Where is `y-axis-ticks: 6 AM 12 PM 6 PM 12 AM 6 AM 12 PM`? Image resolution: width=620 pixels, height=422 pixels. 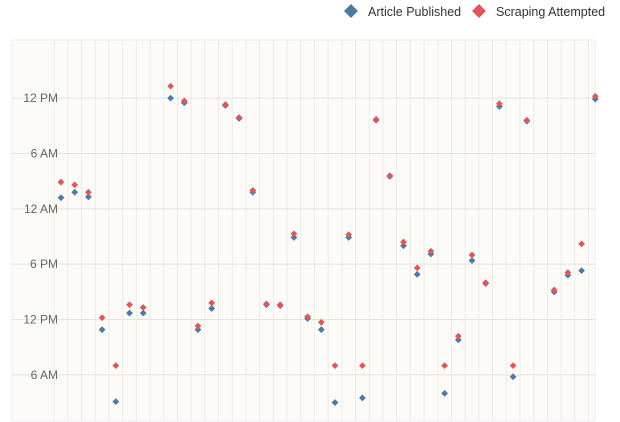 y-axis-ticks: 6 AM 12 PM 6 PM 12 AM 6 AM 12 PM is located at coordinates (40, 236).